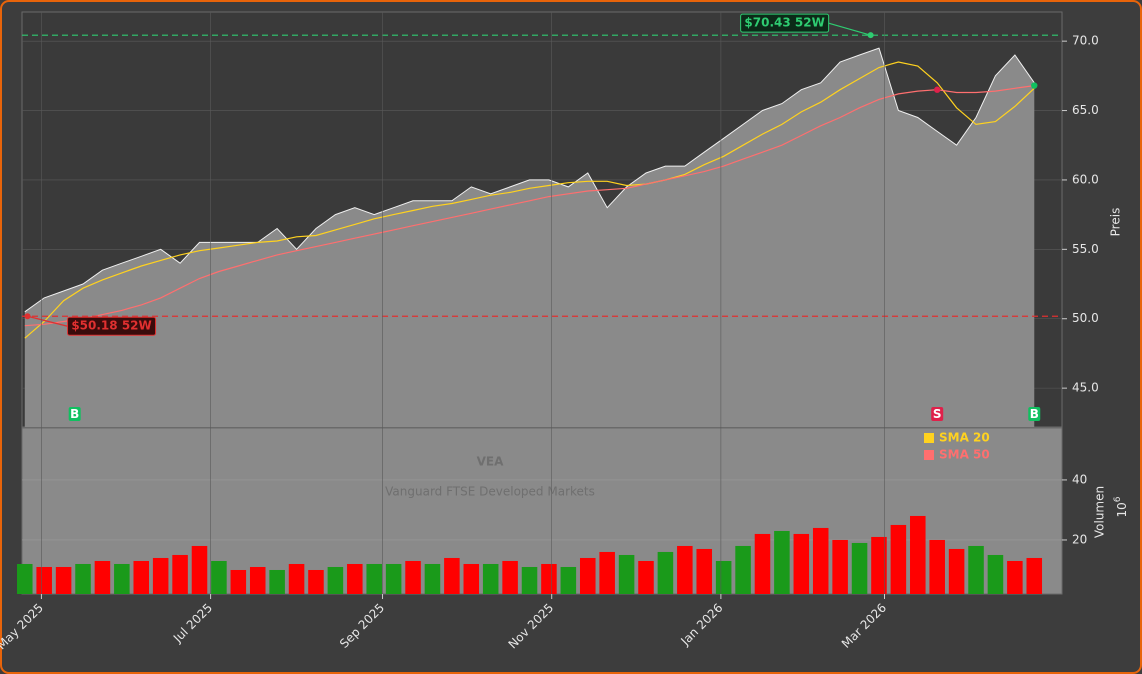  I want to click on y-tick-label: 55.0, so click(1085, 249).